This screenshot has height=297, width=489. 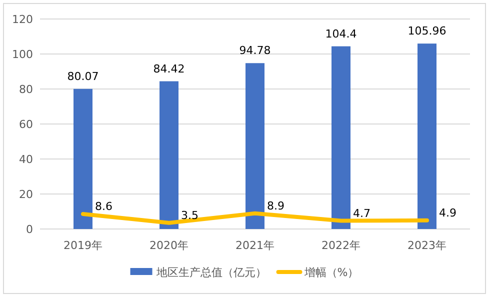 What do you see at coordinates (255, 245) in the screenshot?
I see `x-tick-label: 2021年` at bounding box center [255, 245].